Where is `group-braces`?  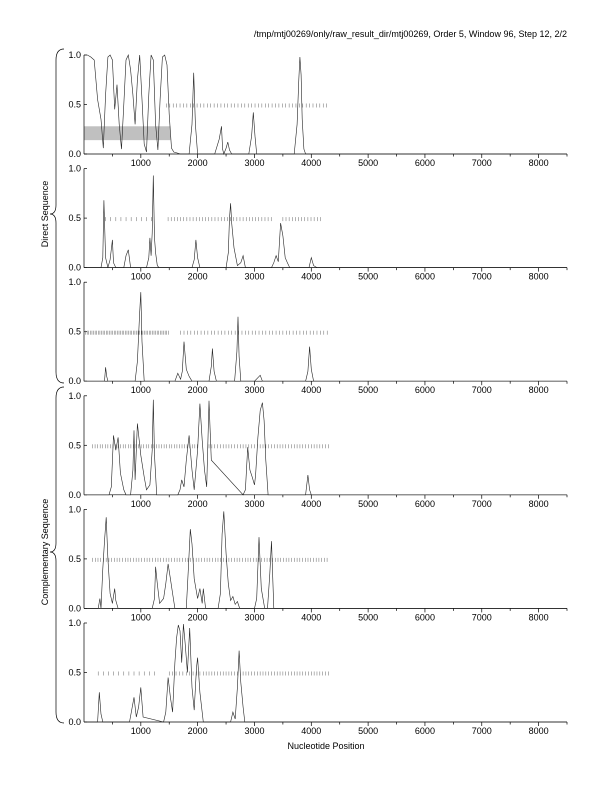 group-braces is located at coordinates (57, 386).